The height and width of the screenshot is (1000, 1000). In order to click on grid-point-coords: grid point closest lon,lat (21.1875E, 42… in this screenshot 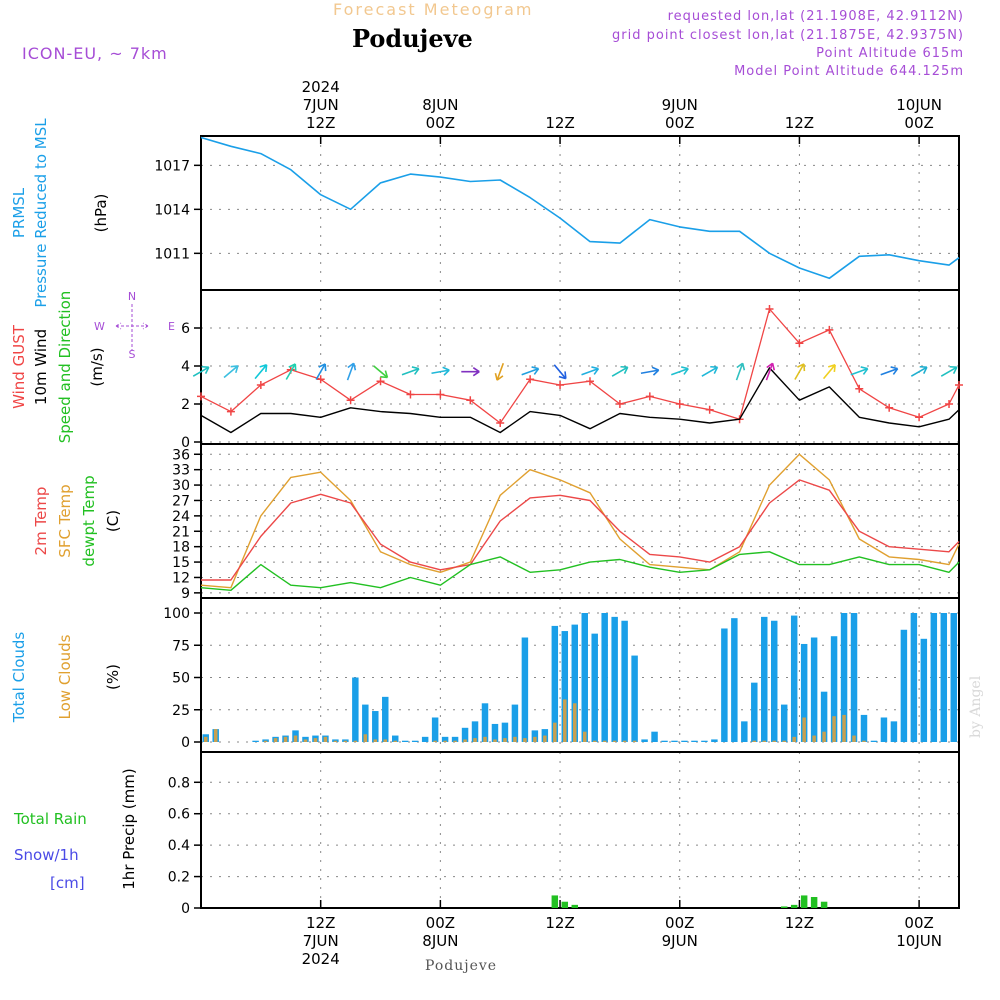, I will do `click(788, 35)`.